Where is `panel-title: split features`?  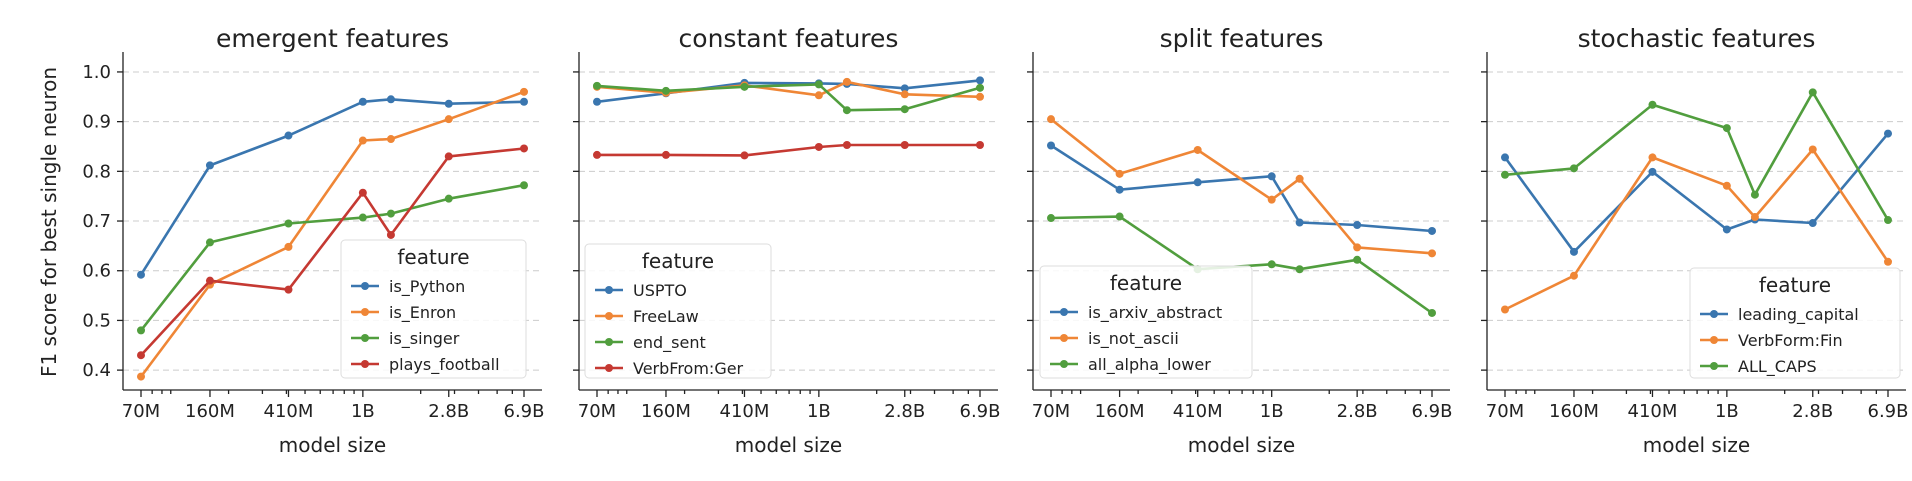 panel-title: split features is located at coordinates (1242, 38).